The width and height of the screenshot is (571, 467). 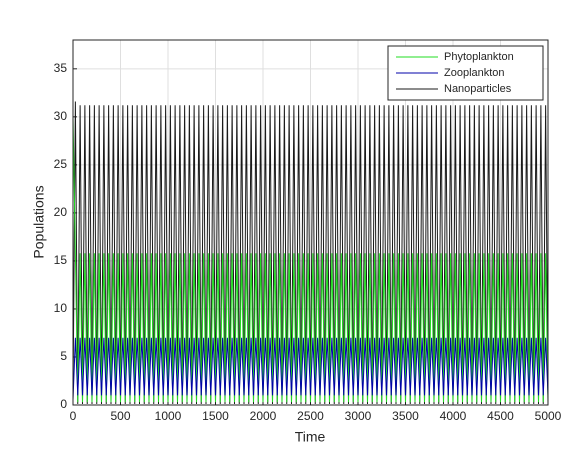 I want to click on legend-label: Zooplankton, so click(x=474, y=73).